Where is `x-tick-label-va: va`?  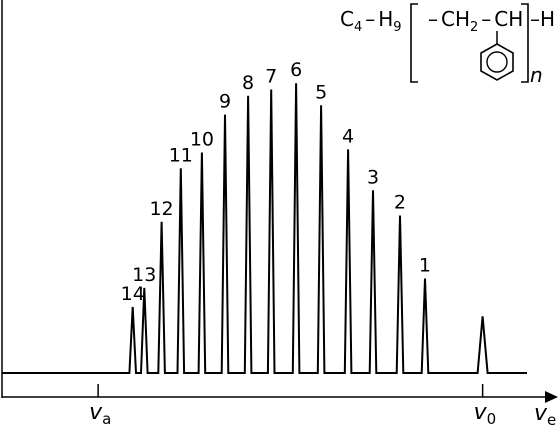
x-tick-label-va: va is located at coordinates (100, 414).